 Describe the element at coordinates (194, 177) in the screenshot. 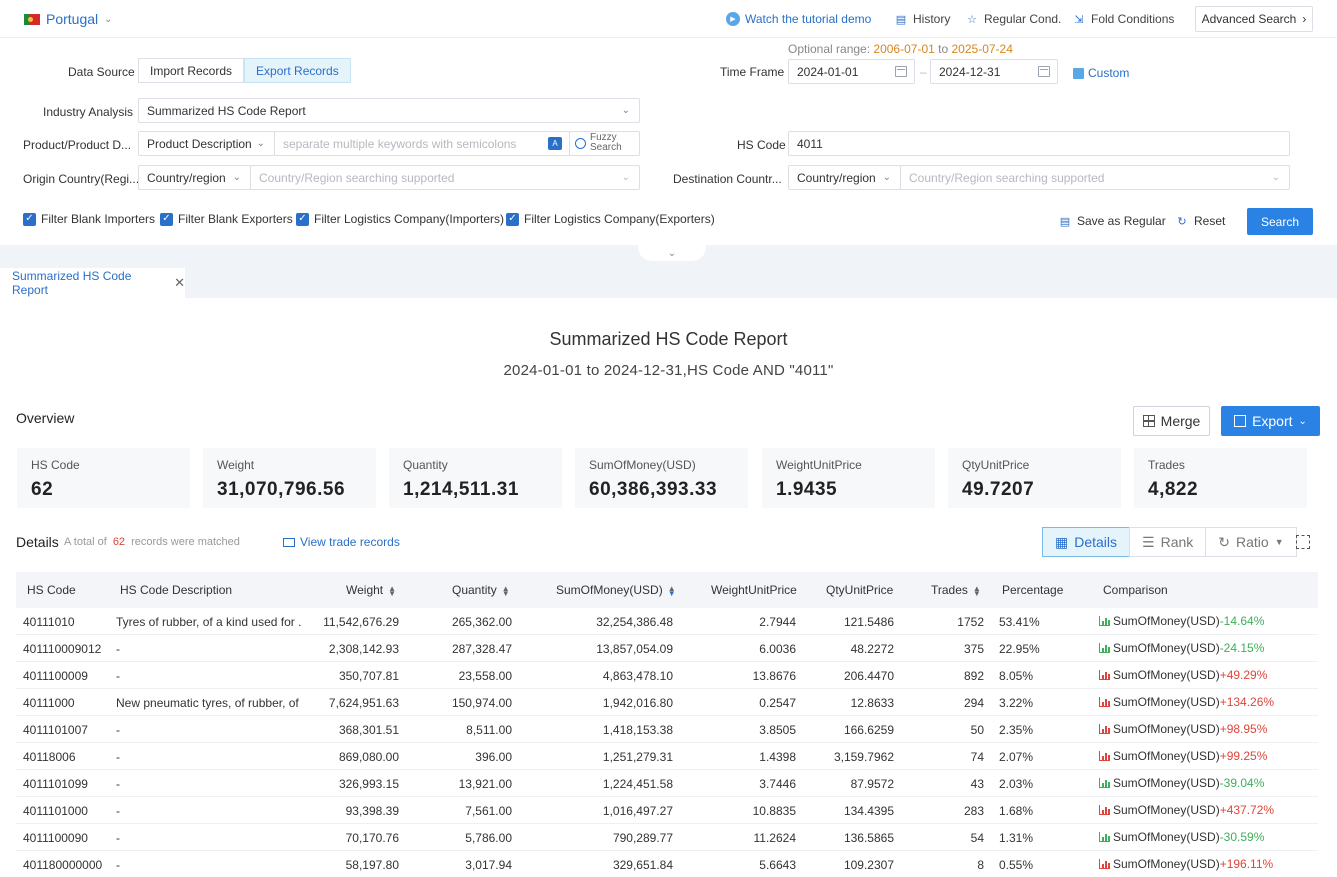

I see `origin-type-select: Country/region ⌄` at that location.